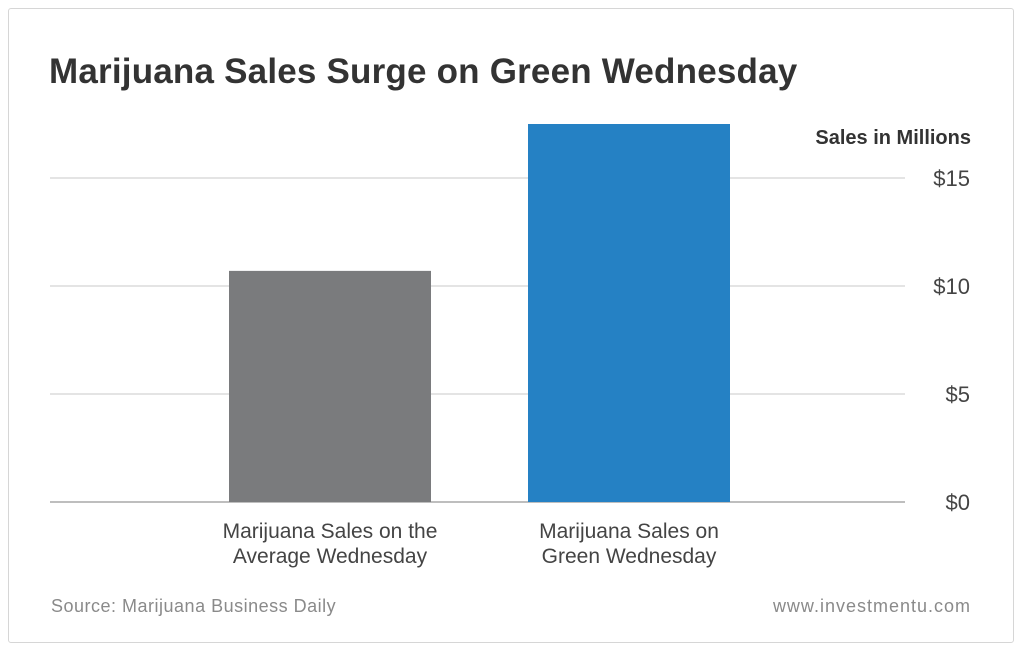 The image size is (1024, 653). What do you see at coordinates (893, 138) in the screenshot?
I see `y-axis-label: Sales in Millions` at bounding box center [893, 138].